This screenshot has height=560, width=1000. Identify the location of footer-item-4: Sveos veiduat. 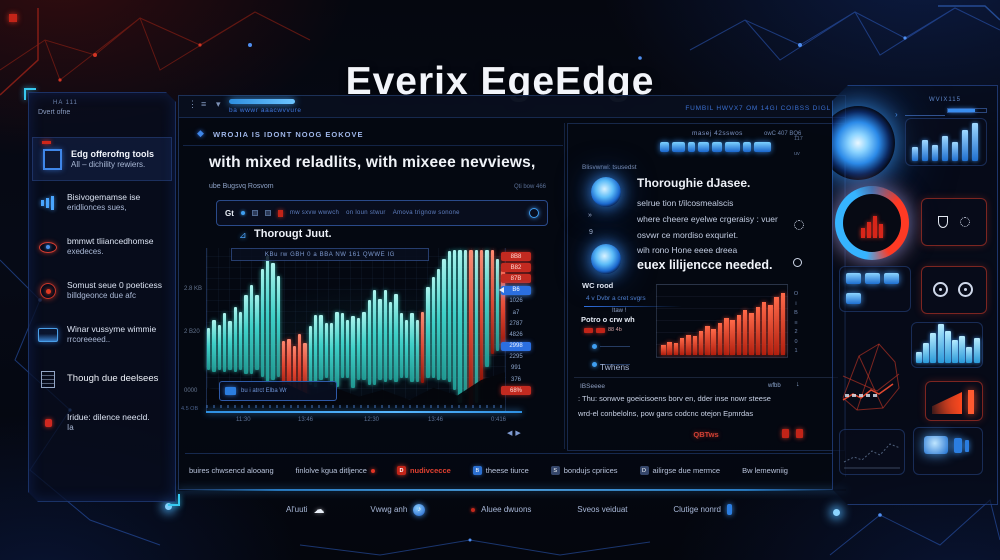
(602, 509).